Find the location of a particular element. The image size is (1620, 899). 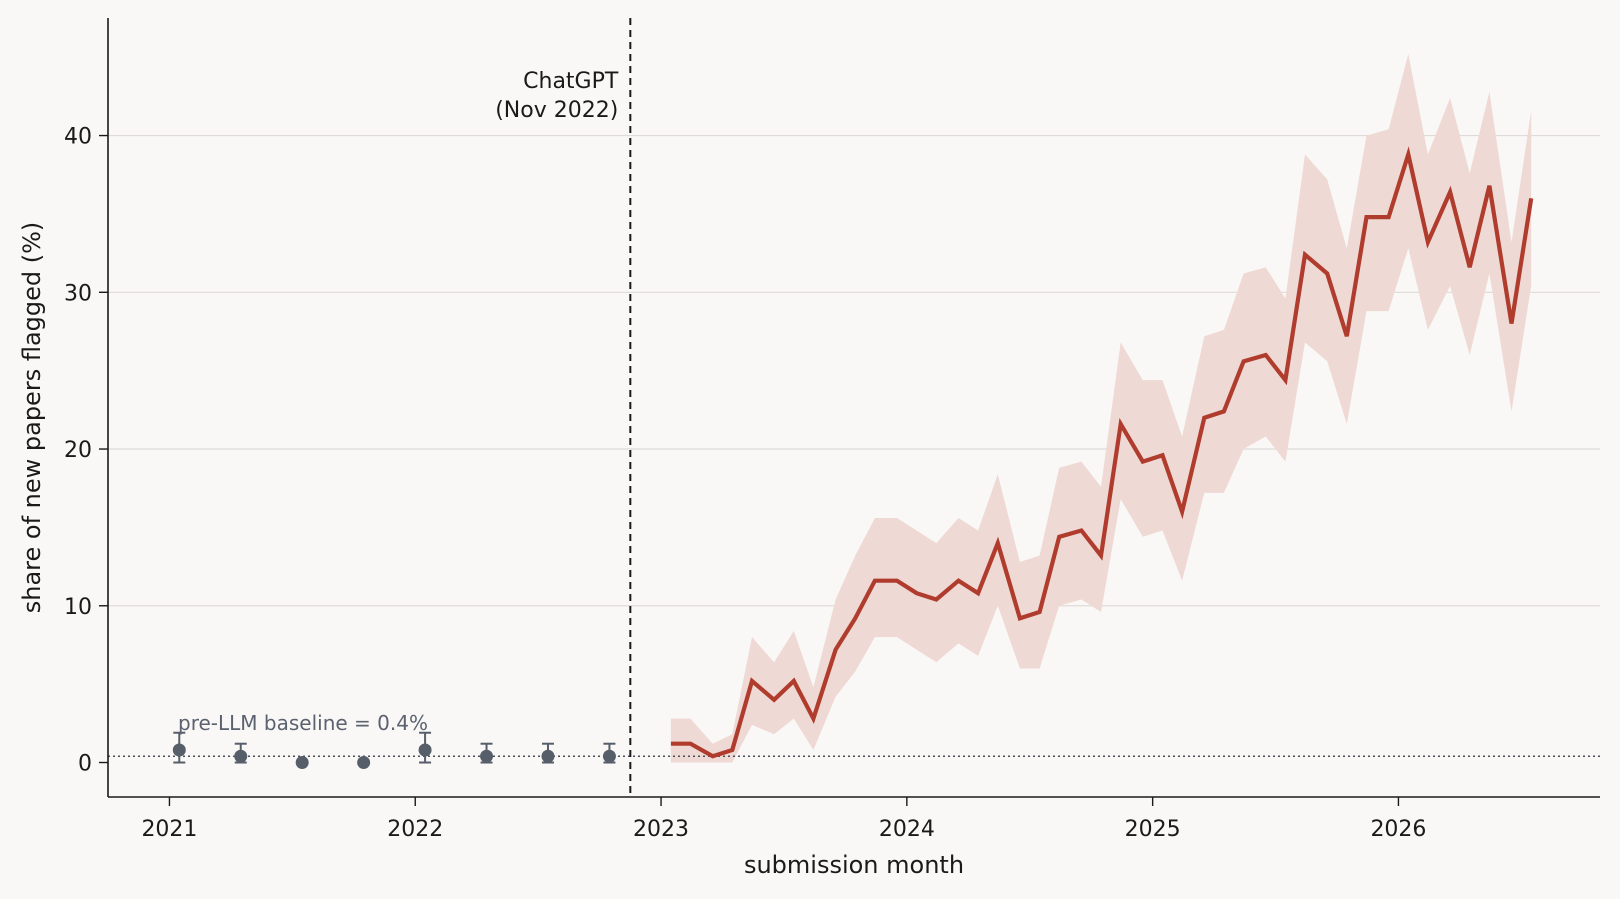

pre-llm-points-group is located at coordinates (394, 750).